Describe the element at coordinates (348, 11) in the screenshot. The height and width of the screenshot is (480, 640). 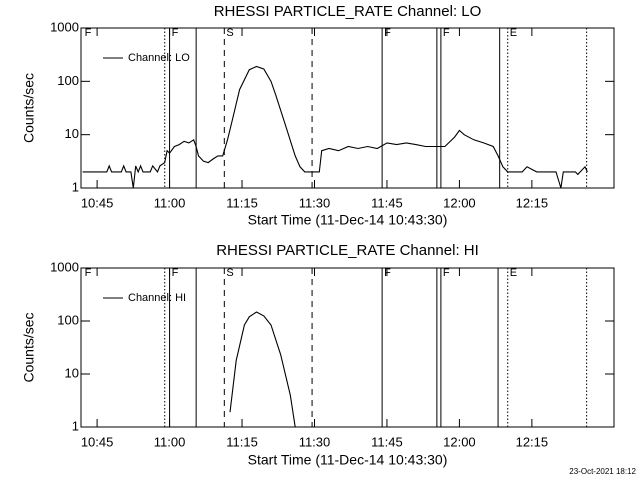
I see `chart-title: RHESSI PARTICLE_RATE Channel: LO` at that location.